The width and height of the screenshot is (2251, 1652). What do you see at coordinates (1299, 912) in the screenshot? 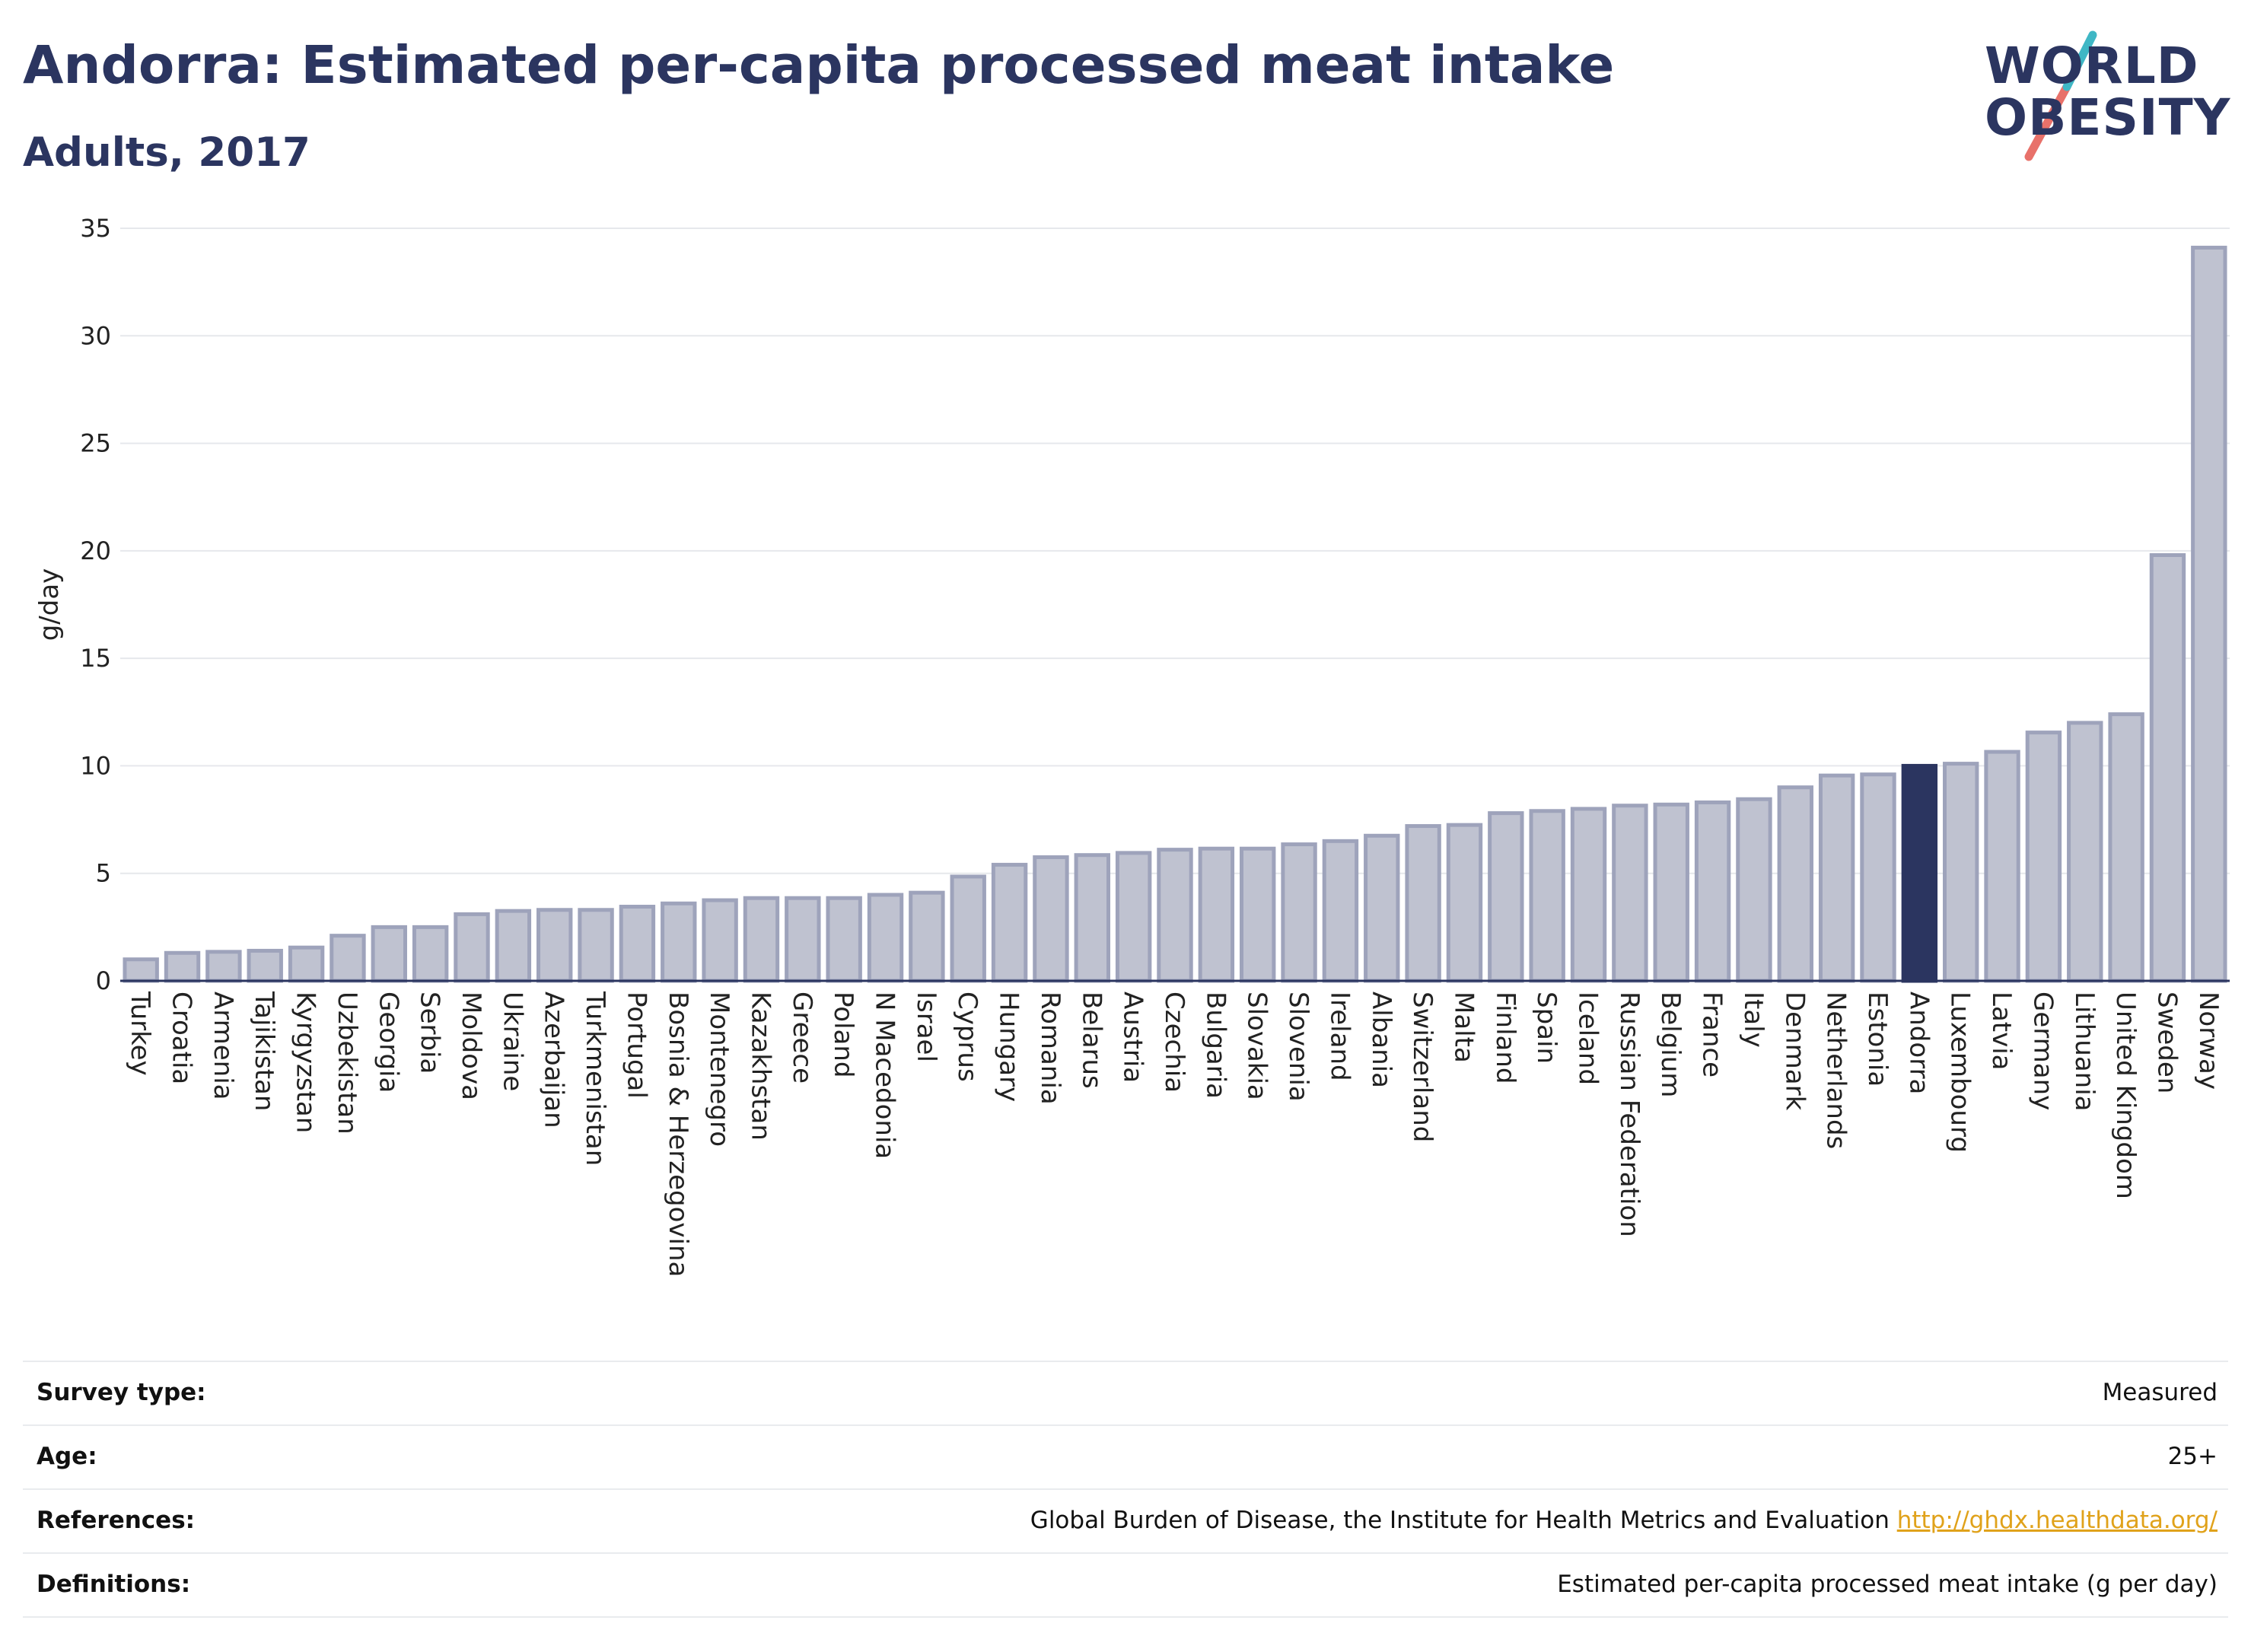
I see `bar-slovenia` at bounding box center [1299, 912].